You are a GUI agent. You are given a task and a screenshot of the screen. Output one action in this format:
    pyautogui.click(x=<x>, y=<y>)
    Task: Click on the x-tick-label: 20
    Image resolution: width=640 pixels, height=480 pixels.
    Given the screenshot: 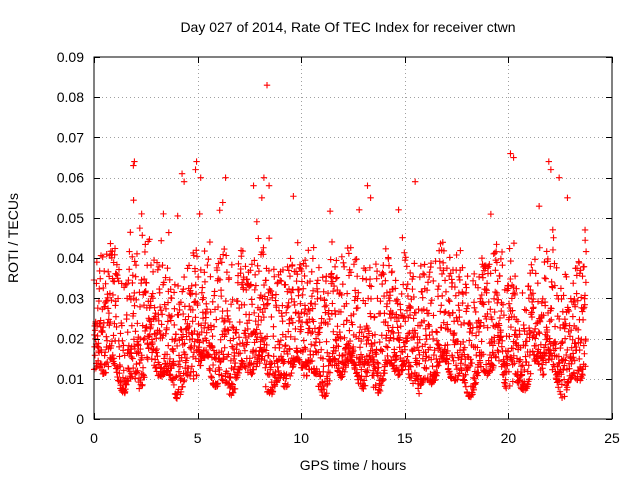 What is the action you would take?
    pyautogui.click(x=509, y=438)
    